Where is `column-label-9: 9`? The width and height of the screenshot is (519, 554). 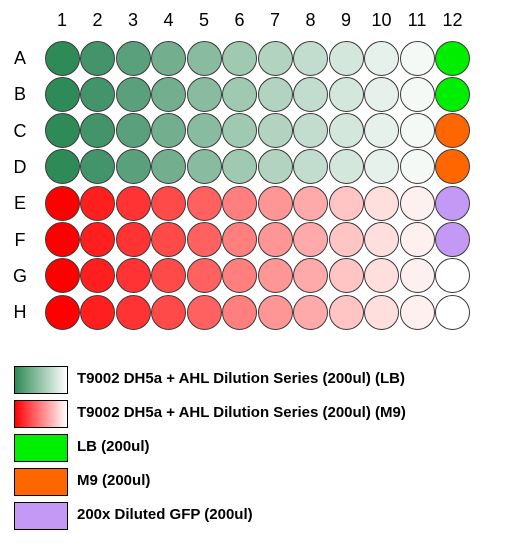 column-label-9: 9 is located at coordinates (346, 20).